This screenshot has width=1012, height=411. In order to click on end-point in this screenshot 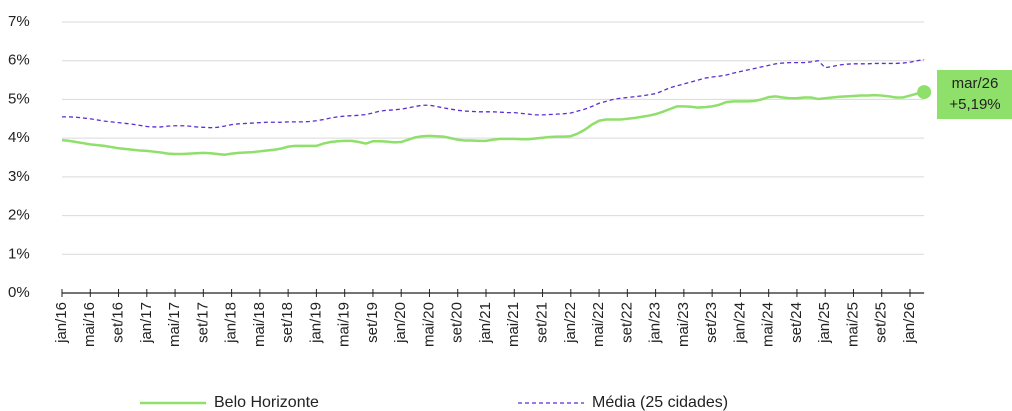, I will do `click(924, 92)`.